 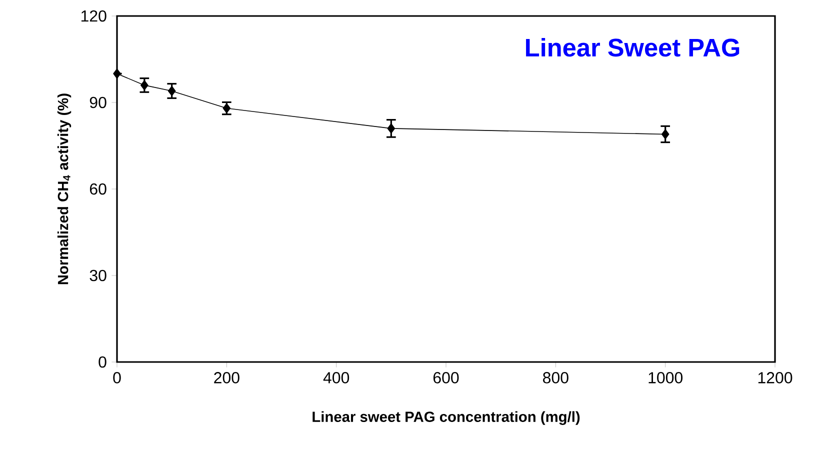 What do you see at coordinates (117, 378) in the screenshot?
I see `x-tick-label: 0` at bounding box center [117, 378].